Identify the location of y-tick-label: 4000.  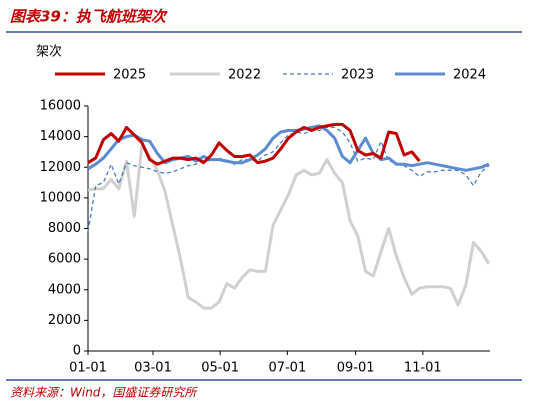
(64, 289).